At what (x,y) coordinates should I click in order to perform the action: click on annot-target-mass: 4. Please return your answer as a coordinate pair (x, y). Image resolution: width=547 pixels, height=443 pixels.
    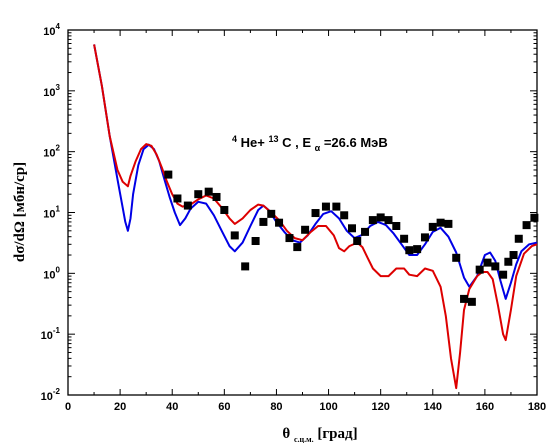
    Looking at the image, I should click on (234, 139).